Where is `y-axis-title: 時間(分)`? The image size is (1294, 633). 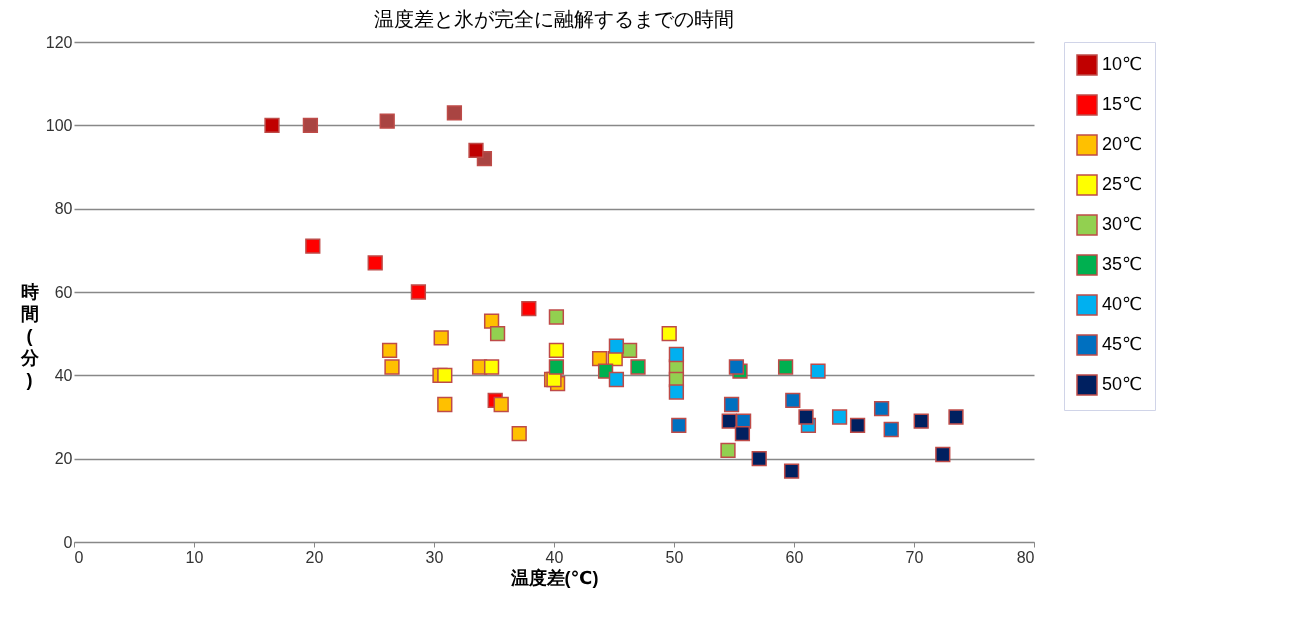
y-axis-title: 時間(分) is located at coordinates (29, 335).